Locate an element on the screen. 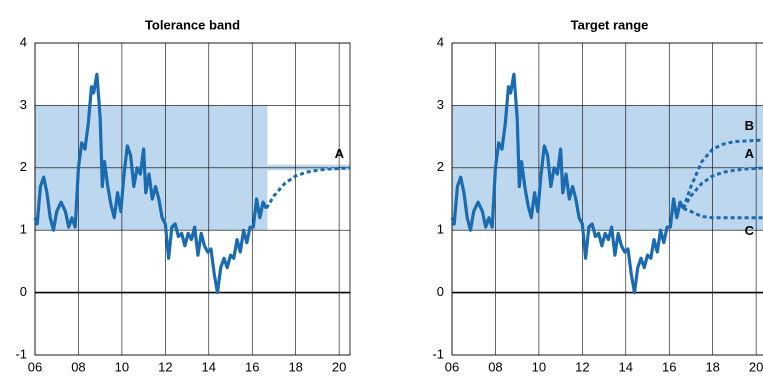 The height and width of the screenshot is (379, 763). series-label: C is located at coordinates (750, 230).